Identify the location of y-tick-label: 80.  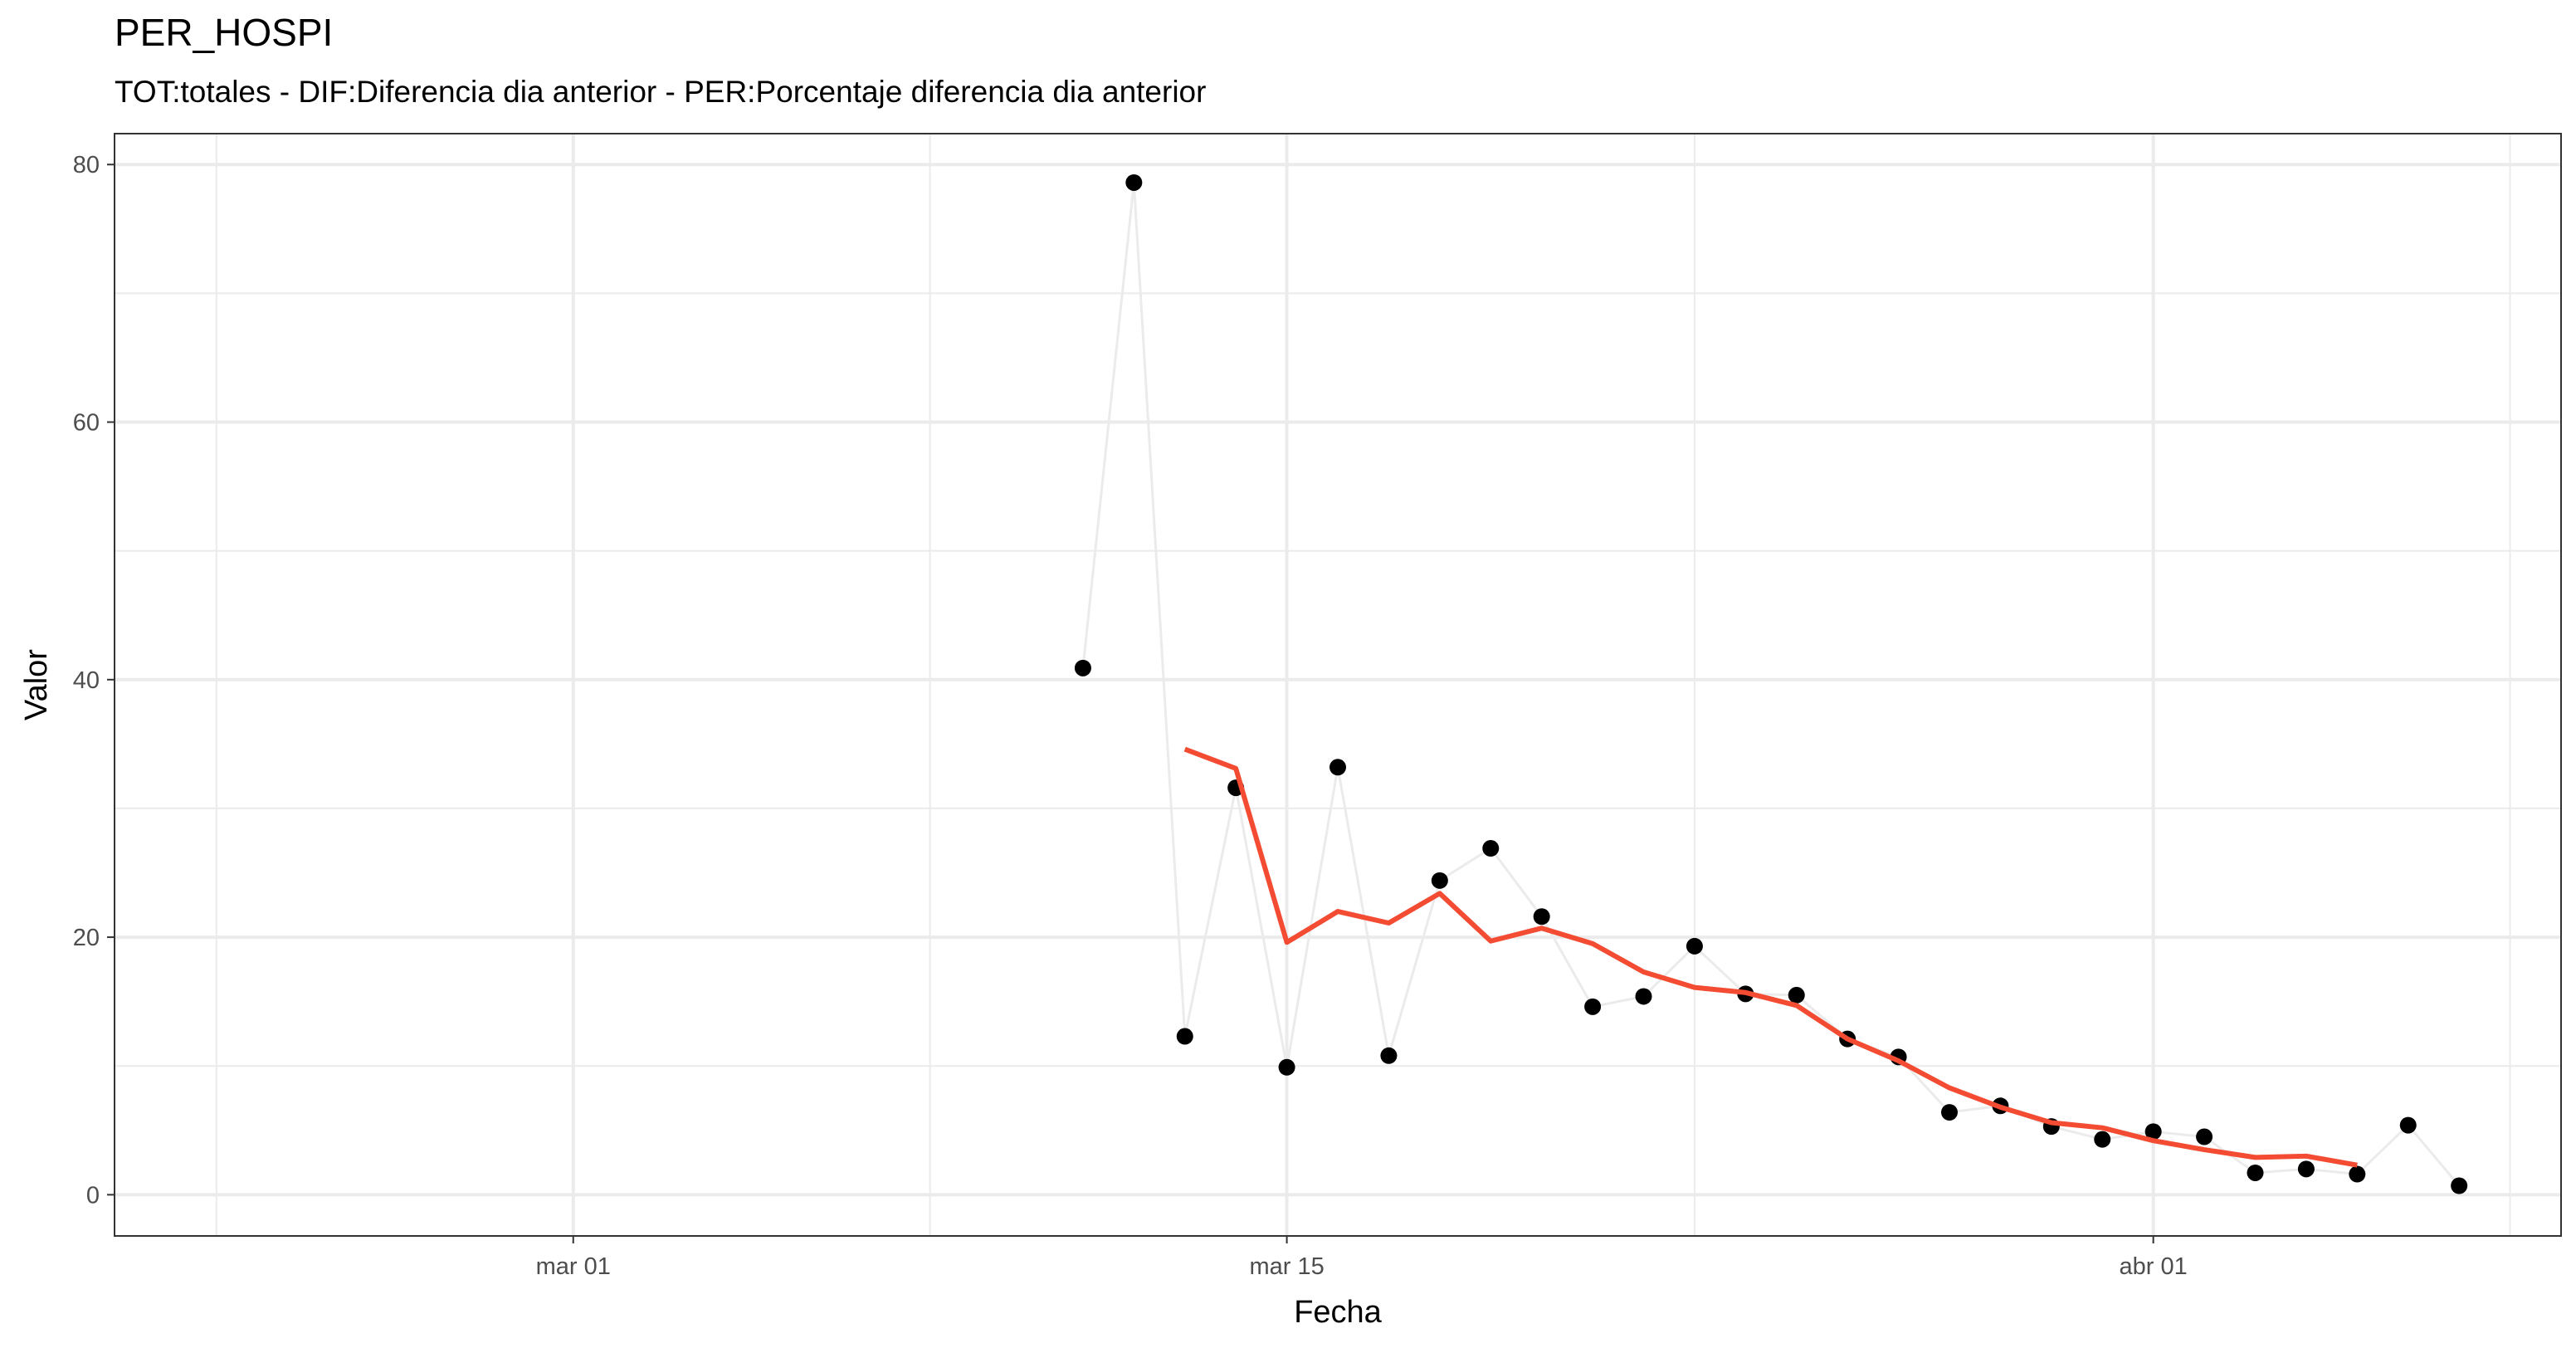
(87, 165).